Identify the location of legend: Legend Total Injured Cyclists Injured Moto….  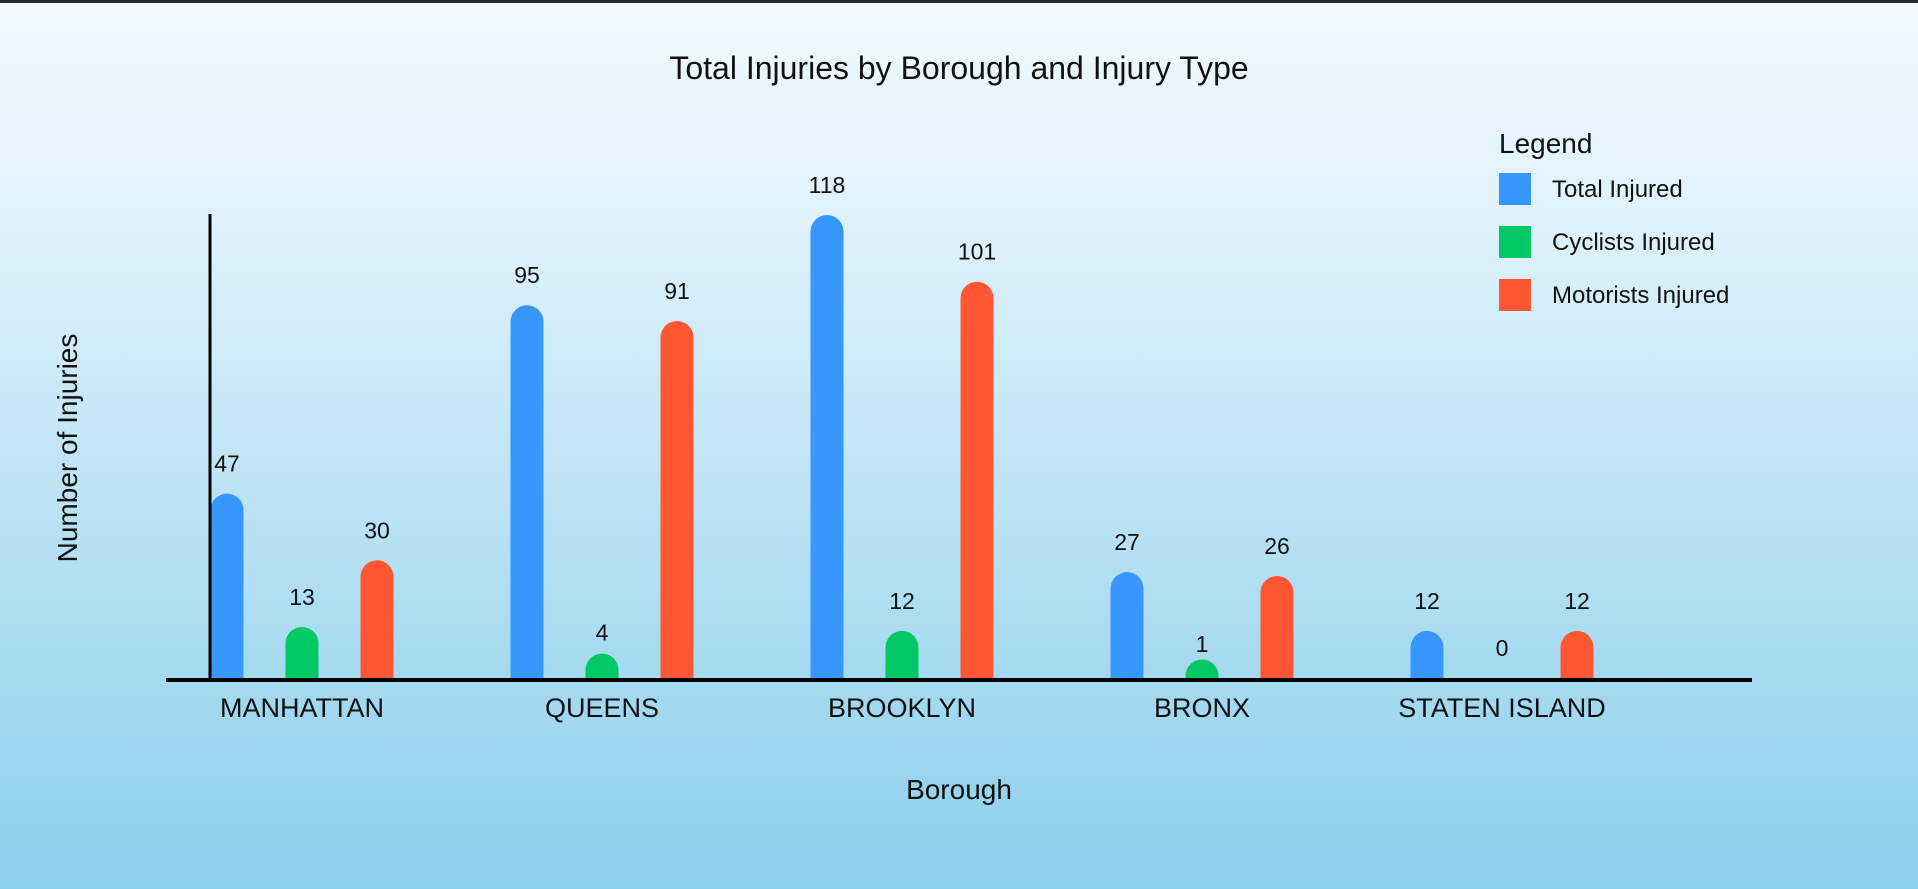
(1614, 219).